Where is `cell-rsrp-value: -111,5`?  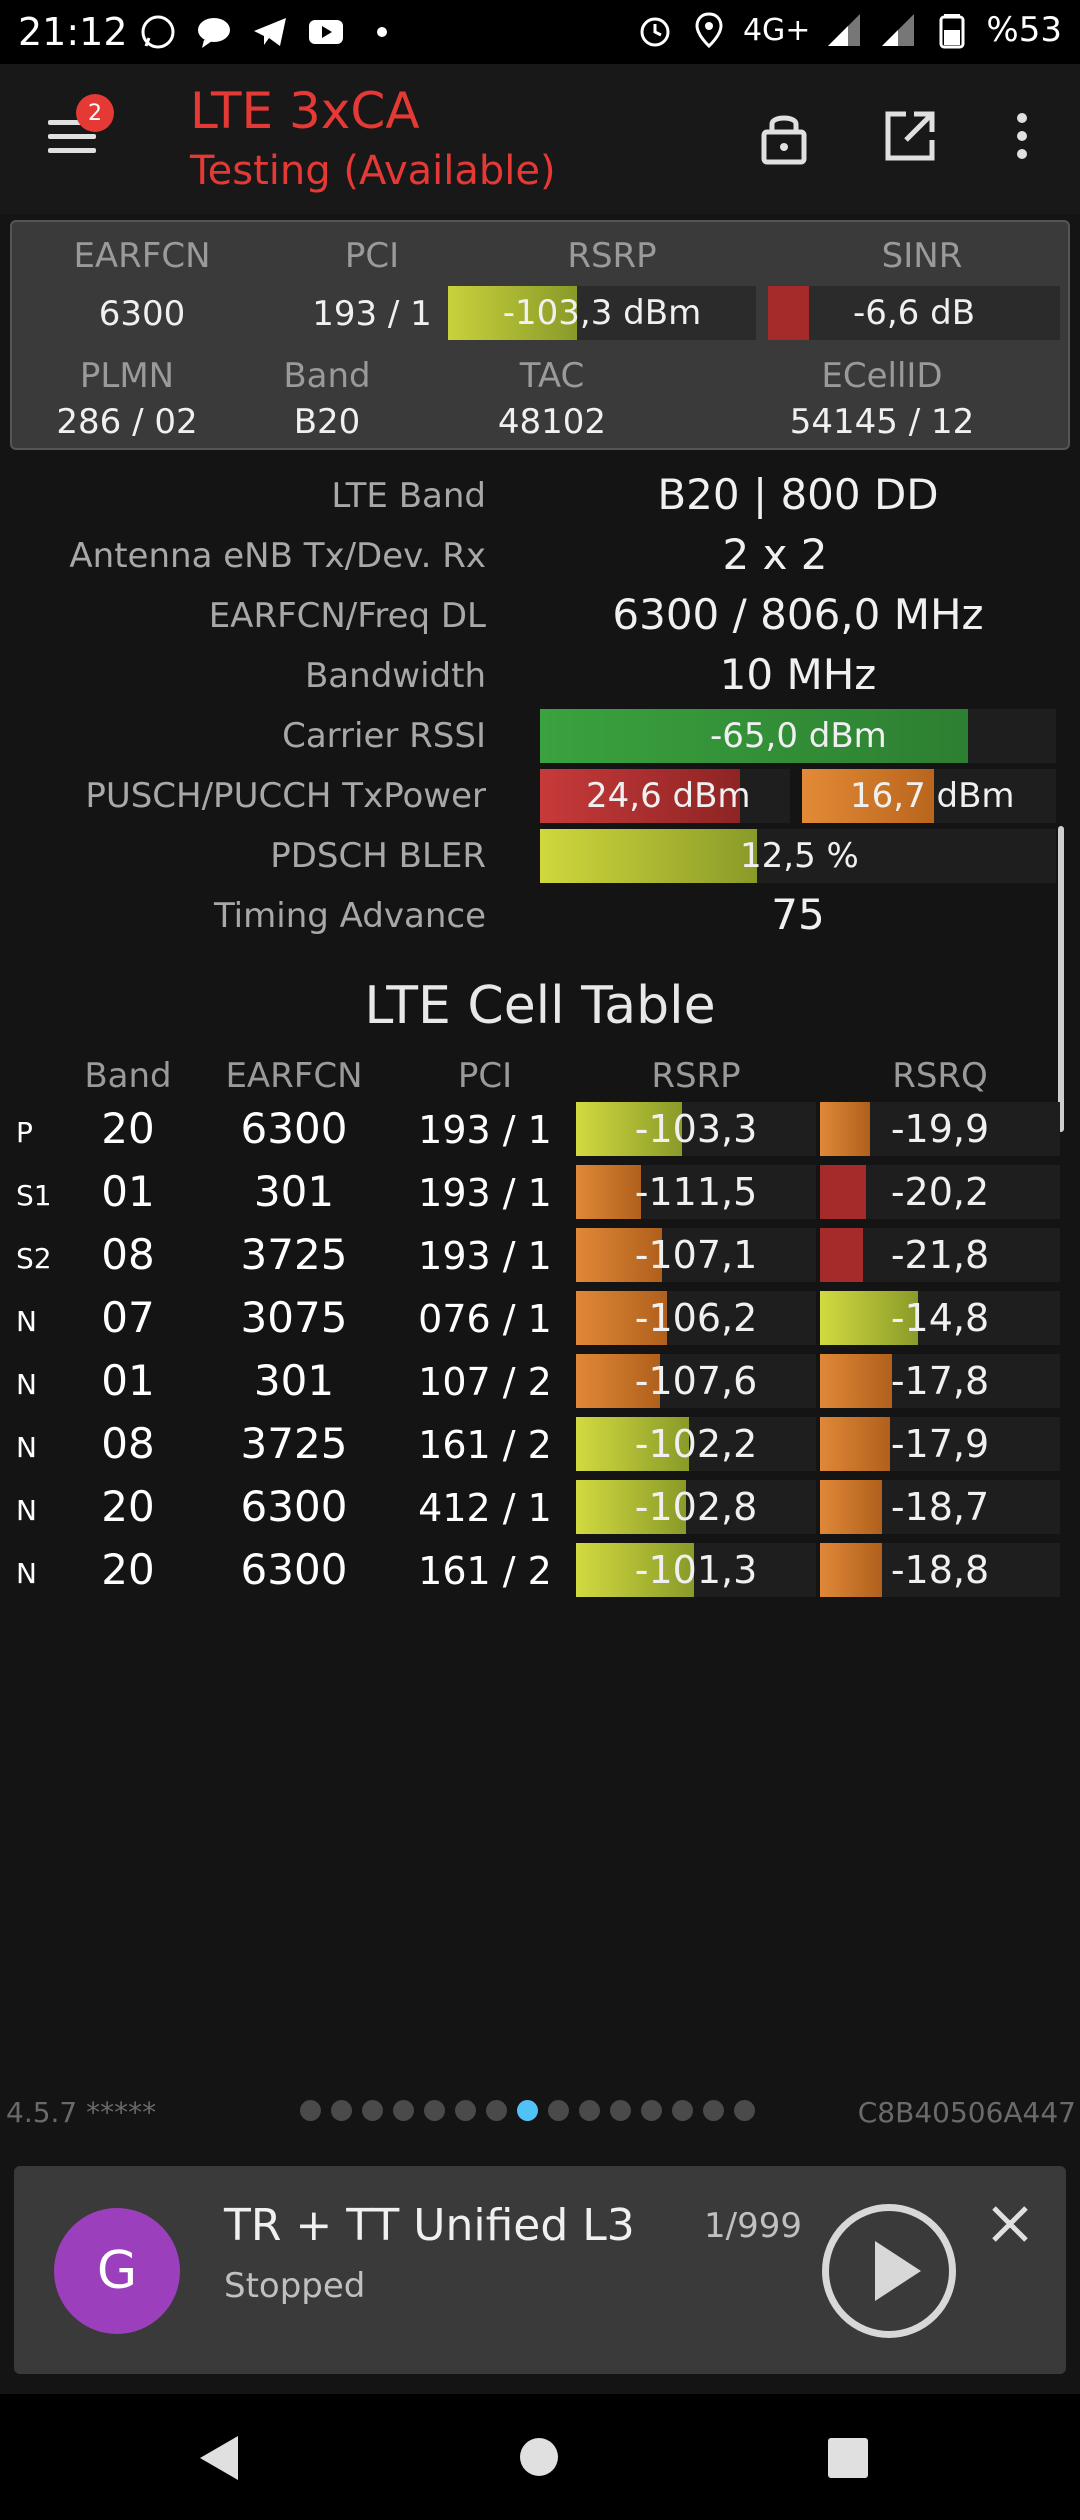 cell-rsrp-value: -111,5 is located at coordinates (696, 1192).